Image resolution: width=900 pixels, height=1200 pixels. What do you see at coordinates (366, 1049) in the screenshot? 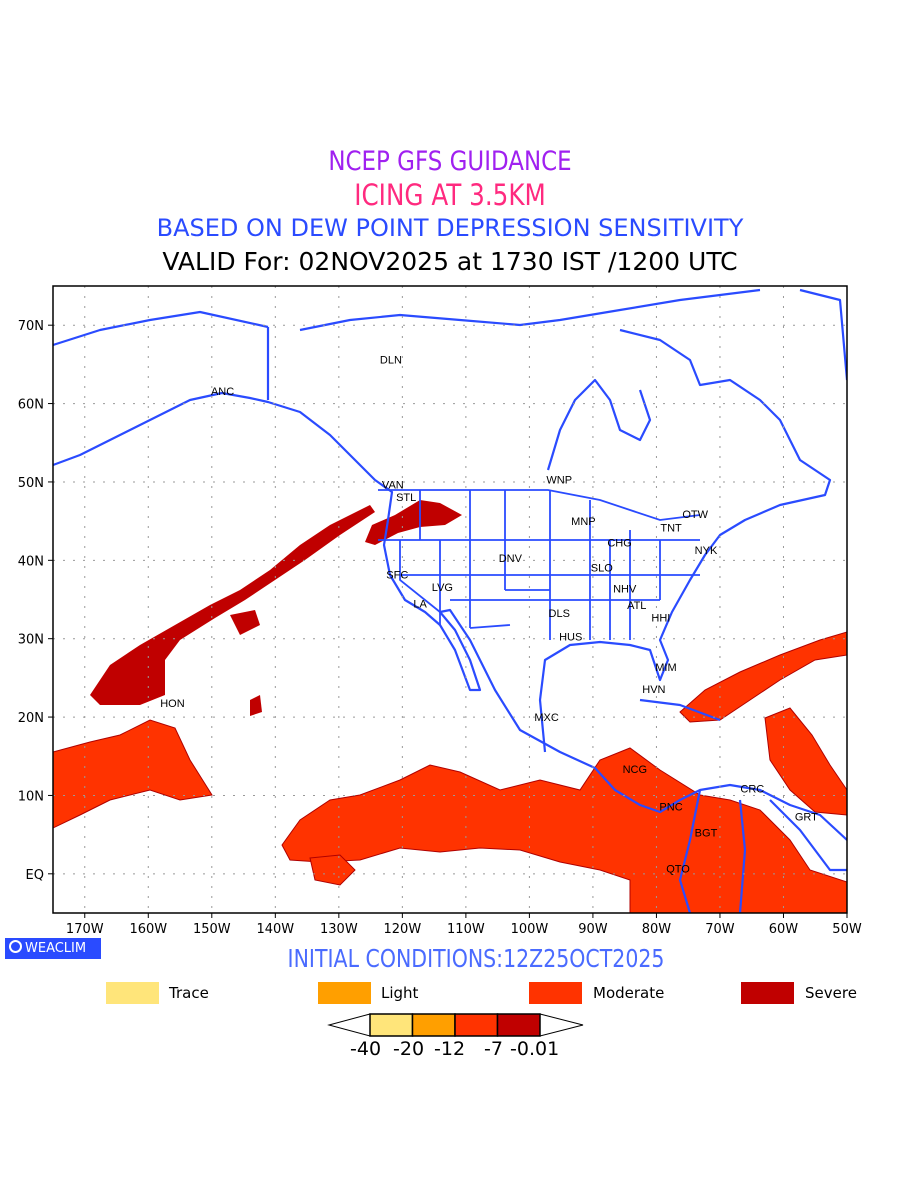
I see `colorbar-label: -40` at bounding box center [366, 1049].